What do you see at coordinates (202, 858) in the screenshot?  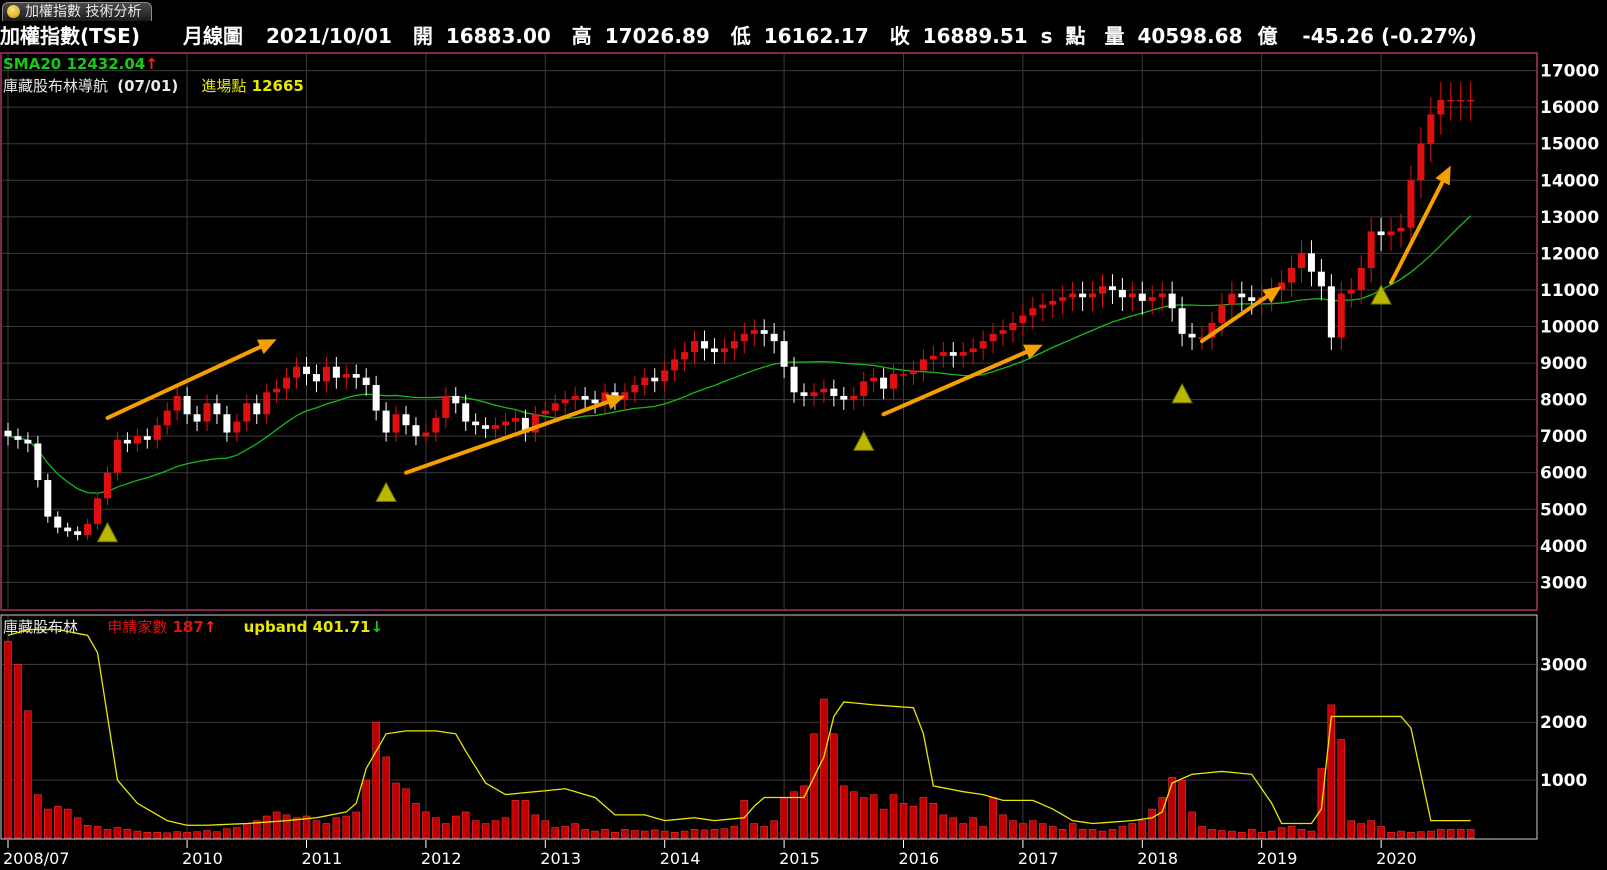 I see `time-tick-label: 2010` at bounding box center [202, 858].